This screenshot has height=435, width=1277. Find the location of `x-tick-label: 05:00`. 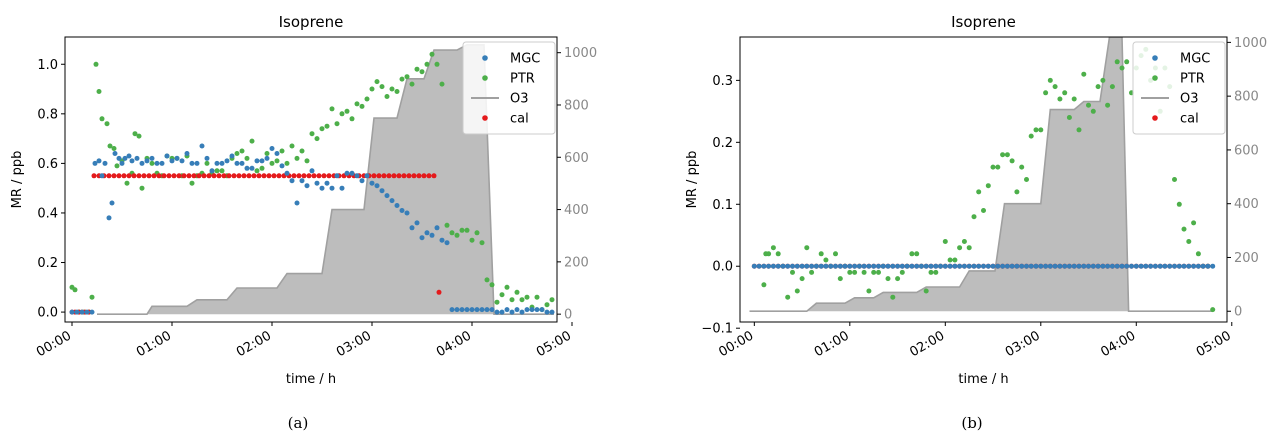

x-tick-label: 05:00 is located at coordinates (1214, 344).